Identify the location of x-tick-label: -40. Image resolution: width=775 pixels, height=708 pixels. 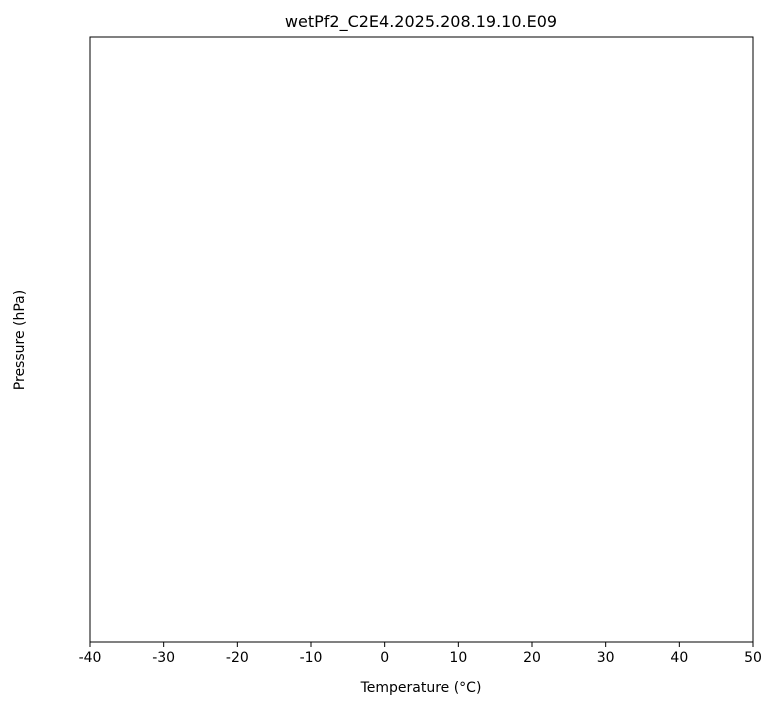
(90, 658).